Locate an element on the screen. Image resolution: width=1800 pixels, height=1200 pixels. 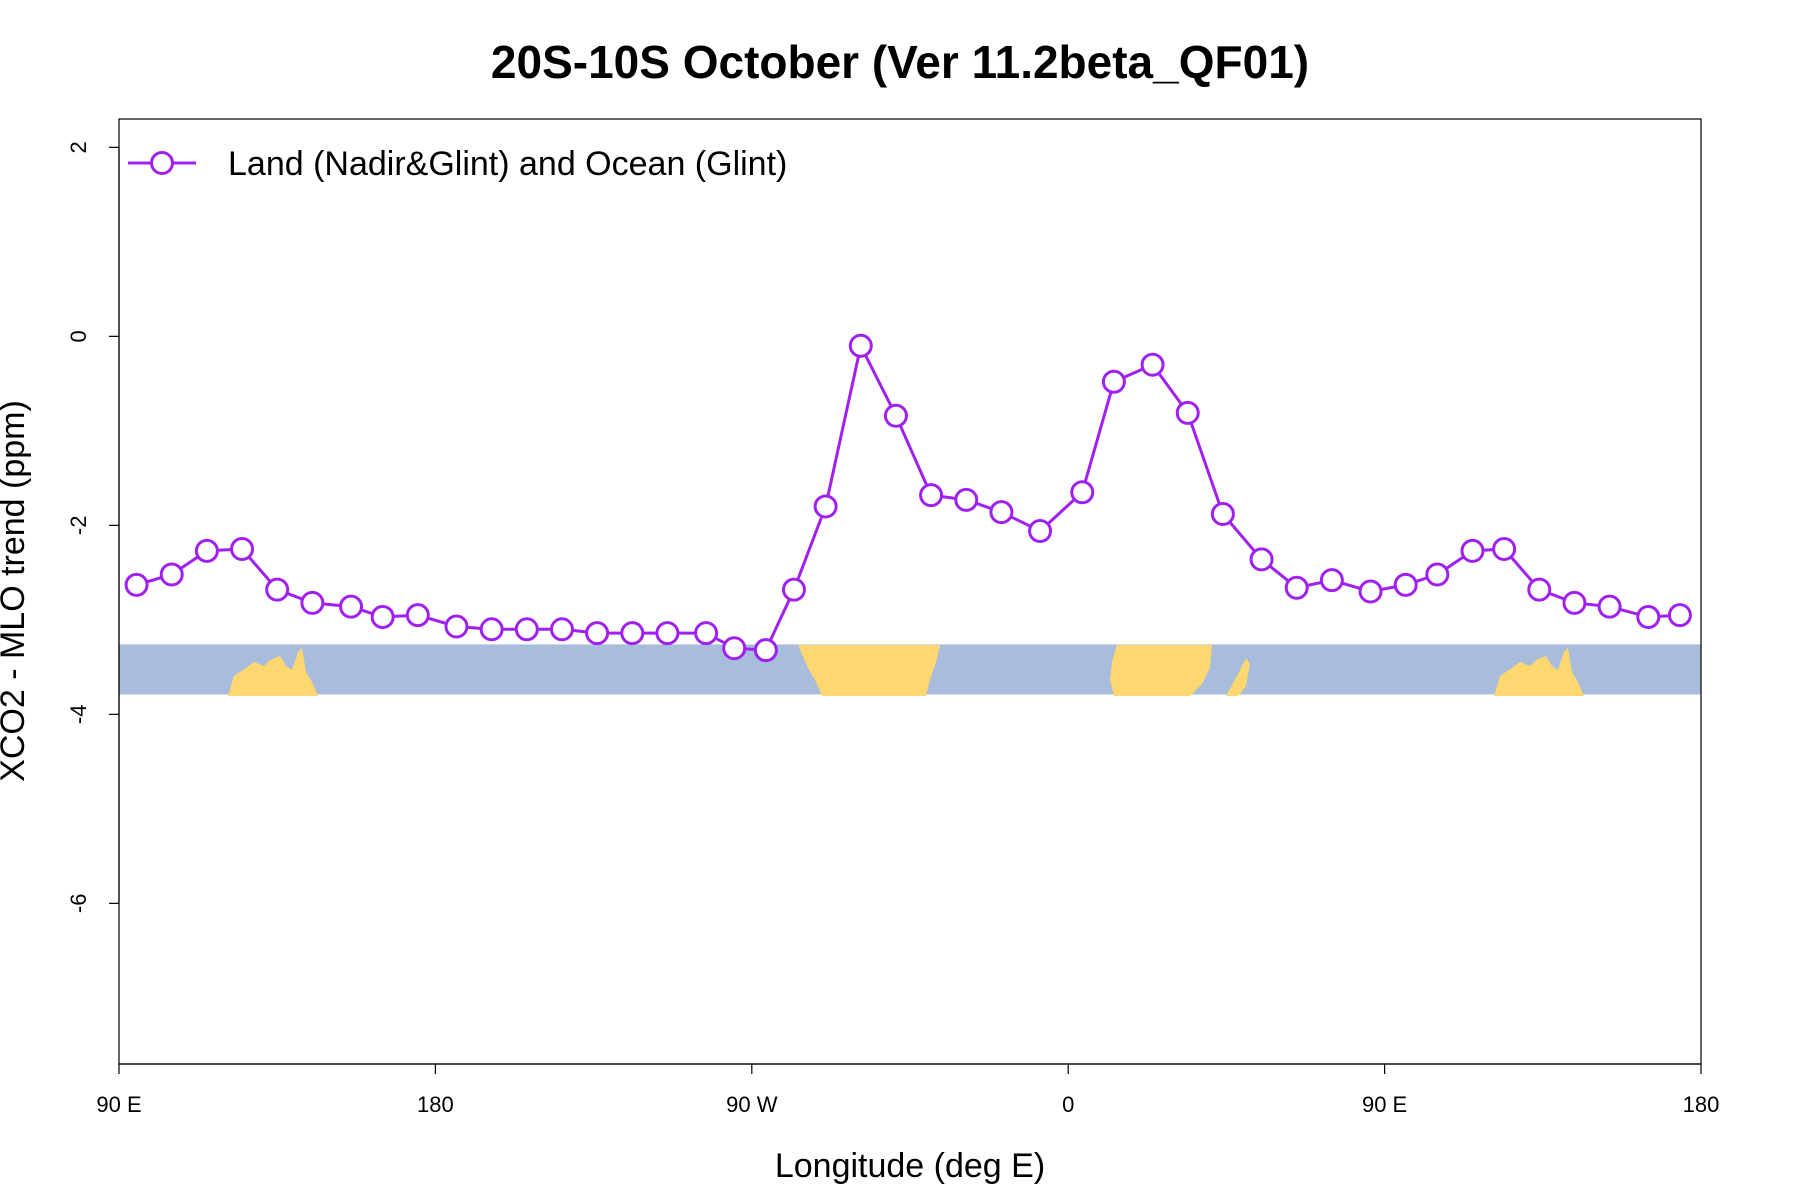
legend: Land (Nadir&Glint) and Ocean (Glint) is located at coordinates (457, 164).